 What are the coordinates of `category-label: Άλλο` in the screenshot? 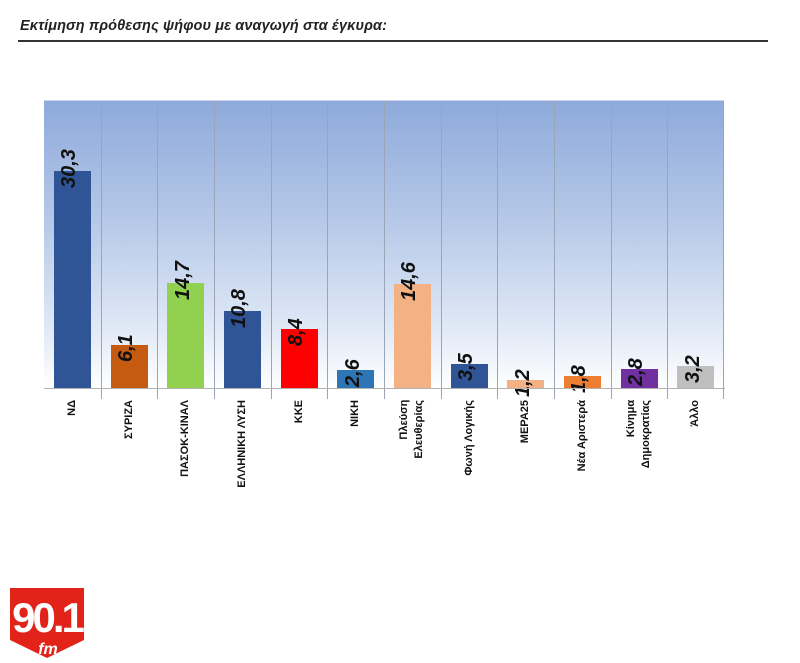 It's located at (695, 413).